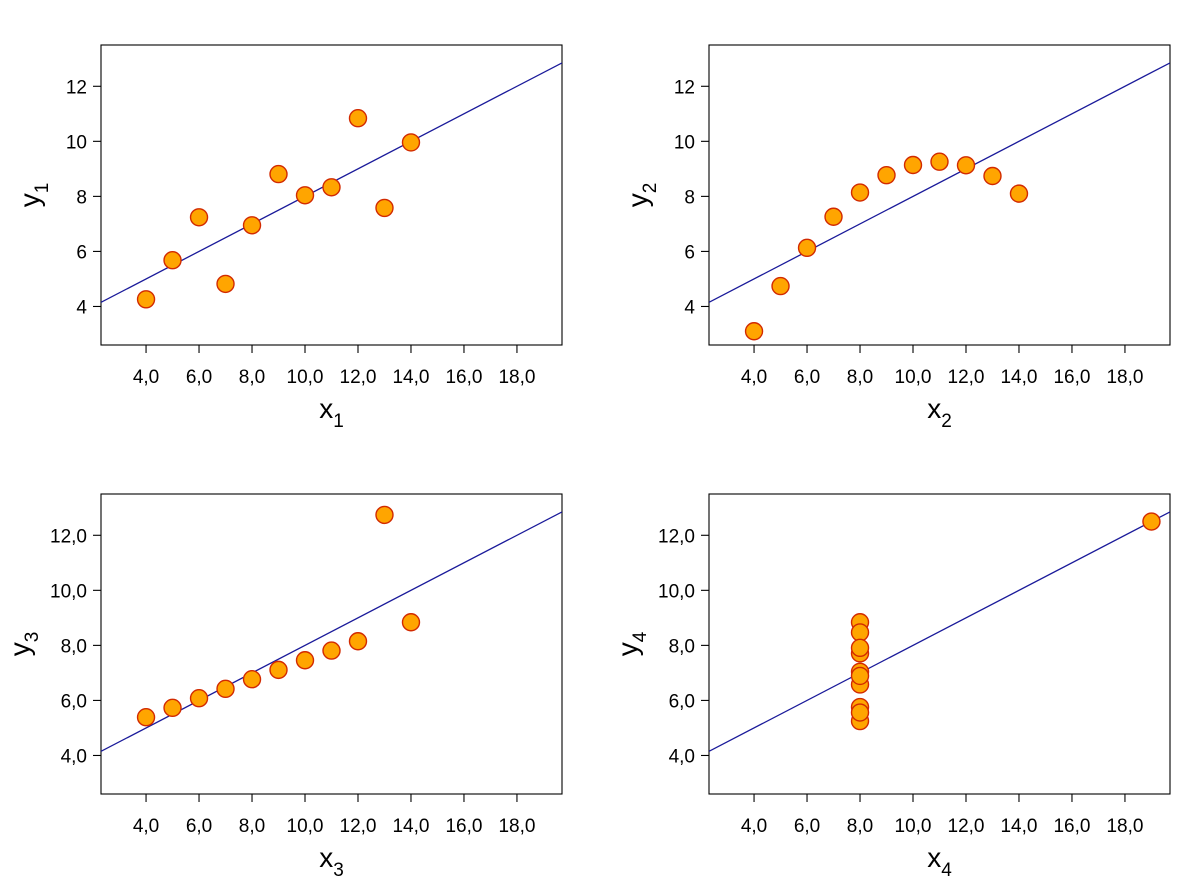  I want to click on x-axis-title-subscript: 2, so click(946, 421).